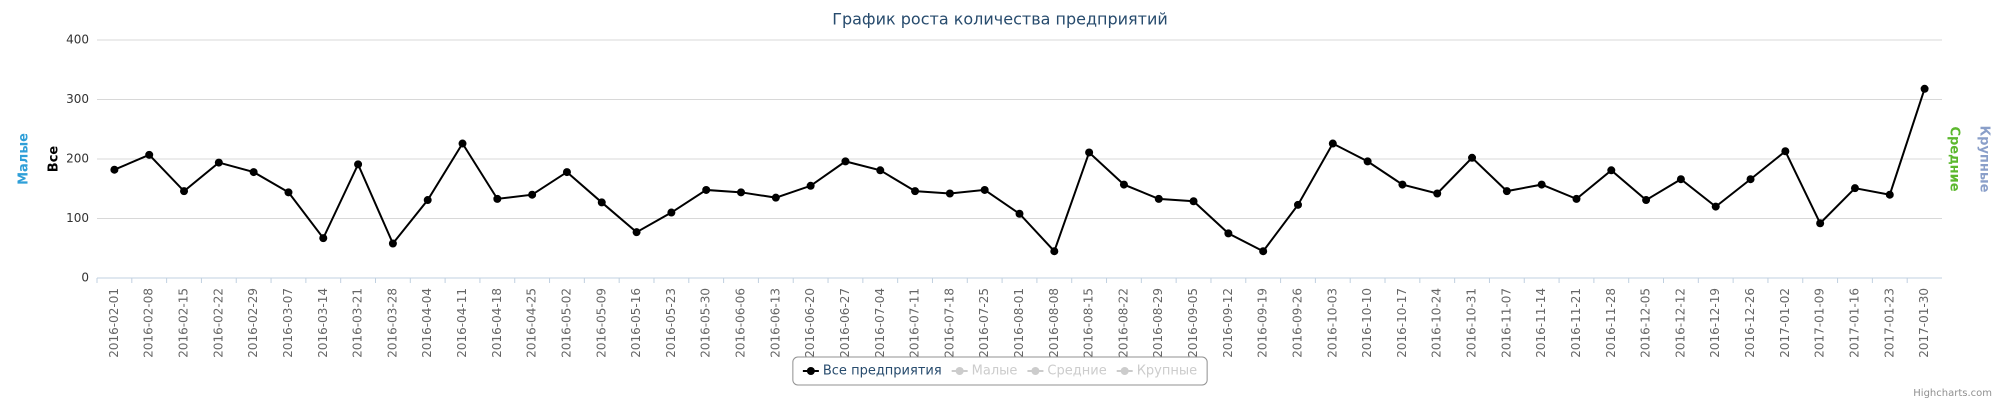  I want to click on x-tick-label: 2016-09-12, so click(1228, 323).